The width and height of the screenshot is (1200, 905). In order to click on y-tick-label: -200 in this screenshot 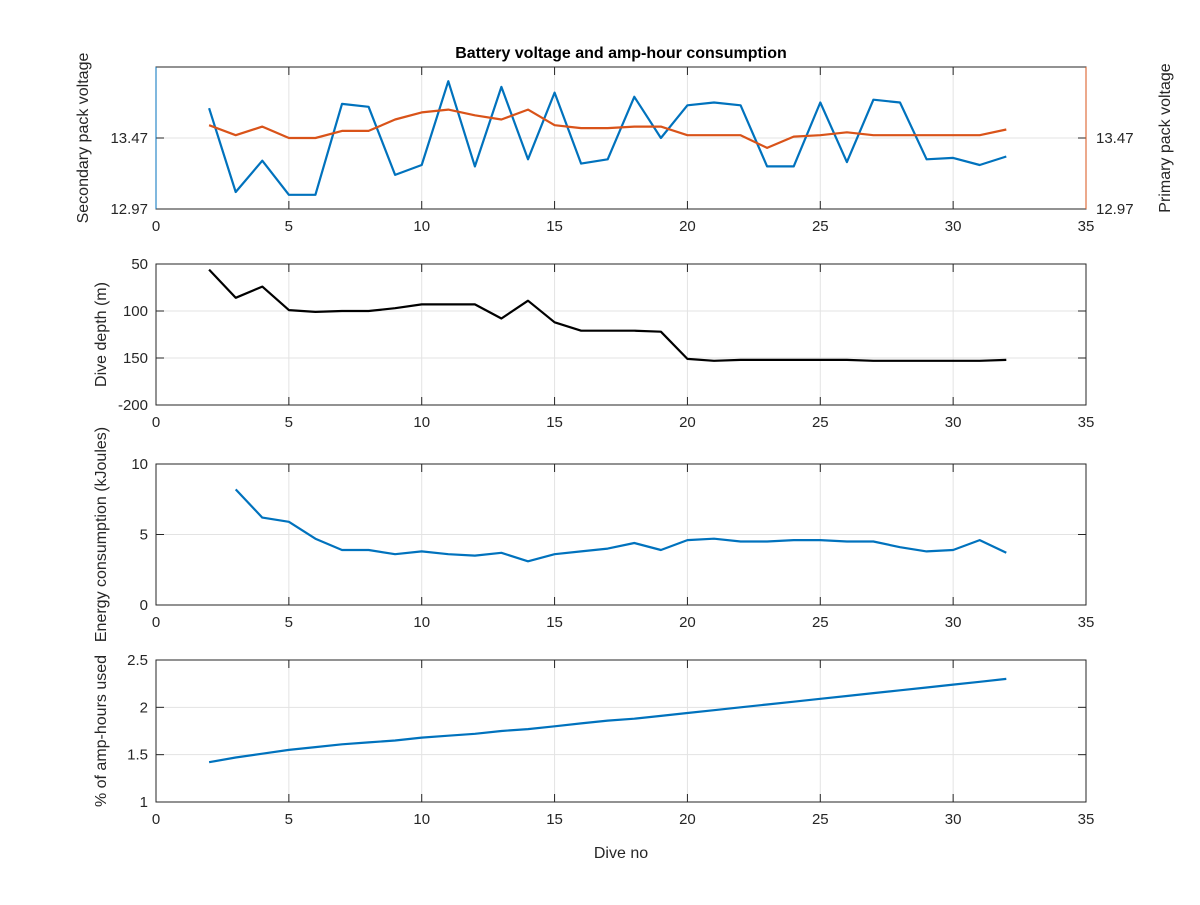, I will do `click(133, 405)`.